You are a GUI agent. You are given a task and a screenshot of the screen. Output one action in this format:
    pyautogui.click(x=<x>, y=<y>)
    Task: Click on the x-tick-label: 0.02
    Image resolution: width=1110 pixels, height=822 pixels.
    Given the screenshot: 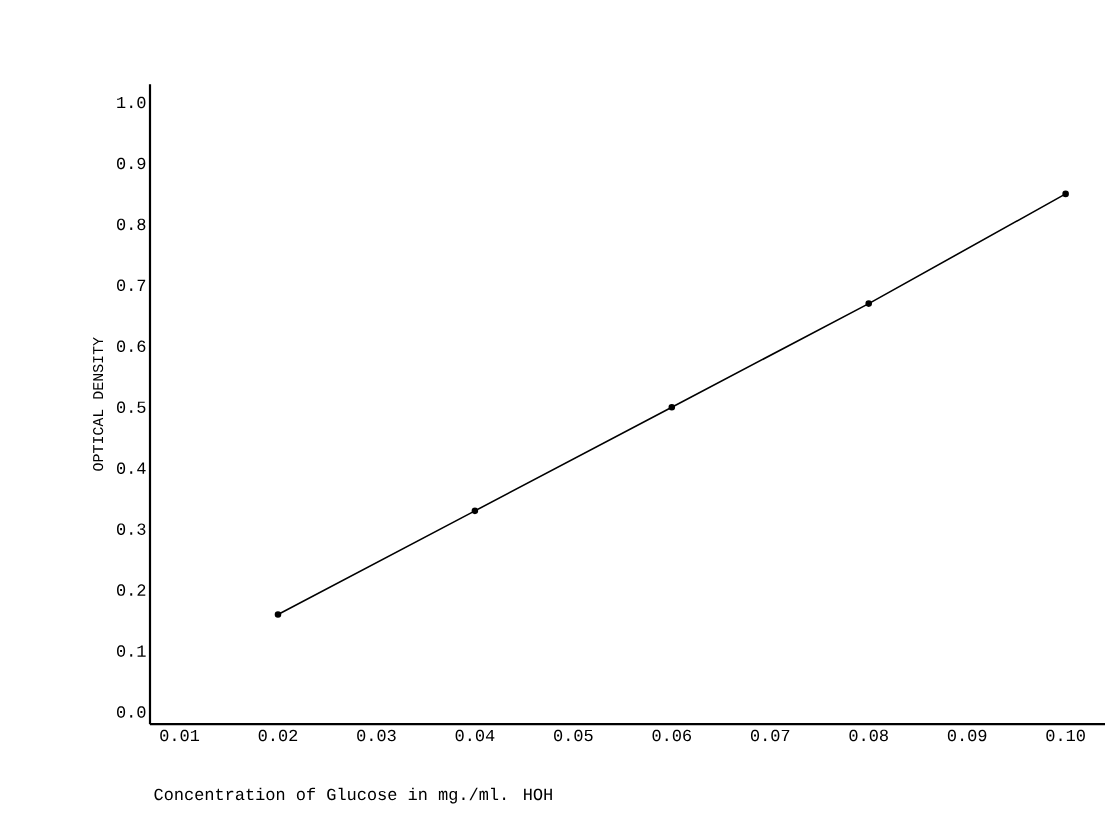 What is the action you would take?
    pyautogui.click(x=278, y=735)
    